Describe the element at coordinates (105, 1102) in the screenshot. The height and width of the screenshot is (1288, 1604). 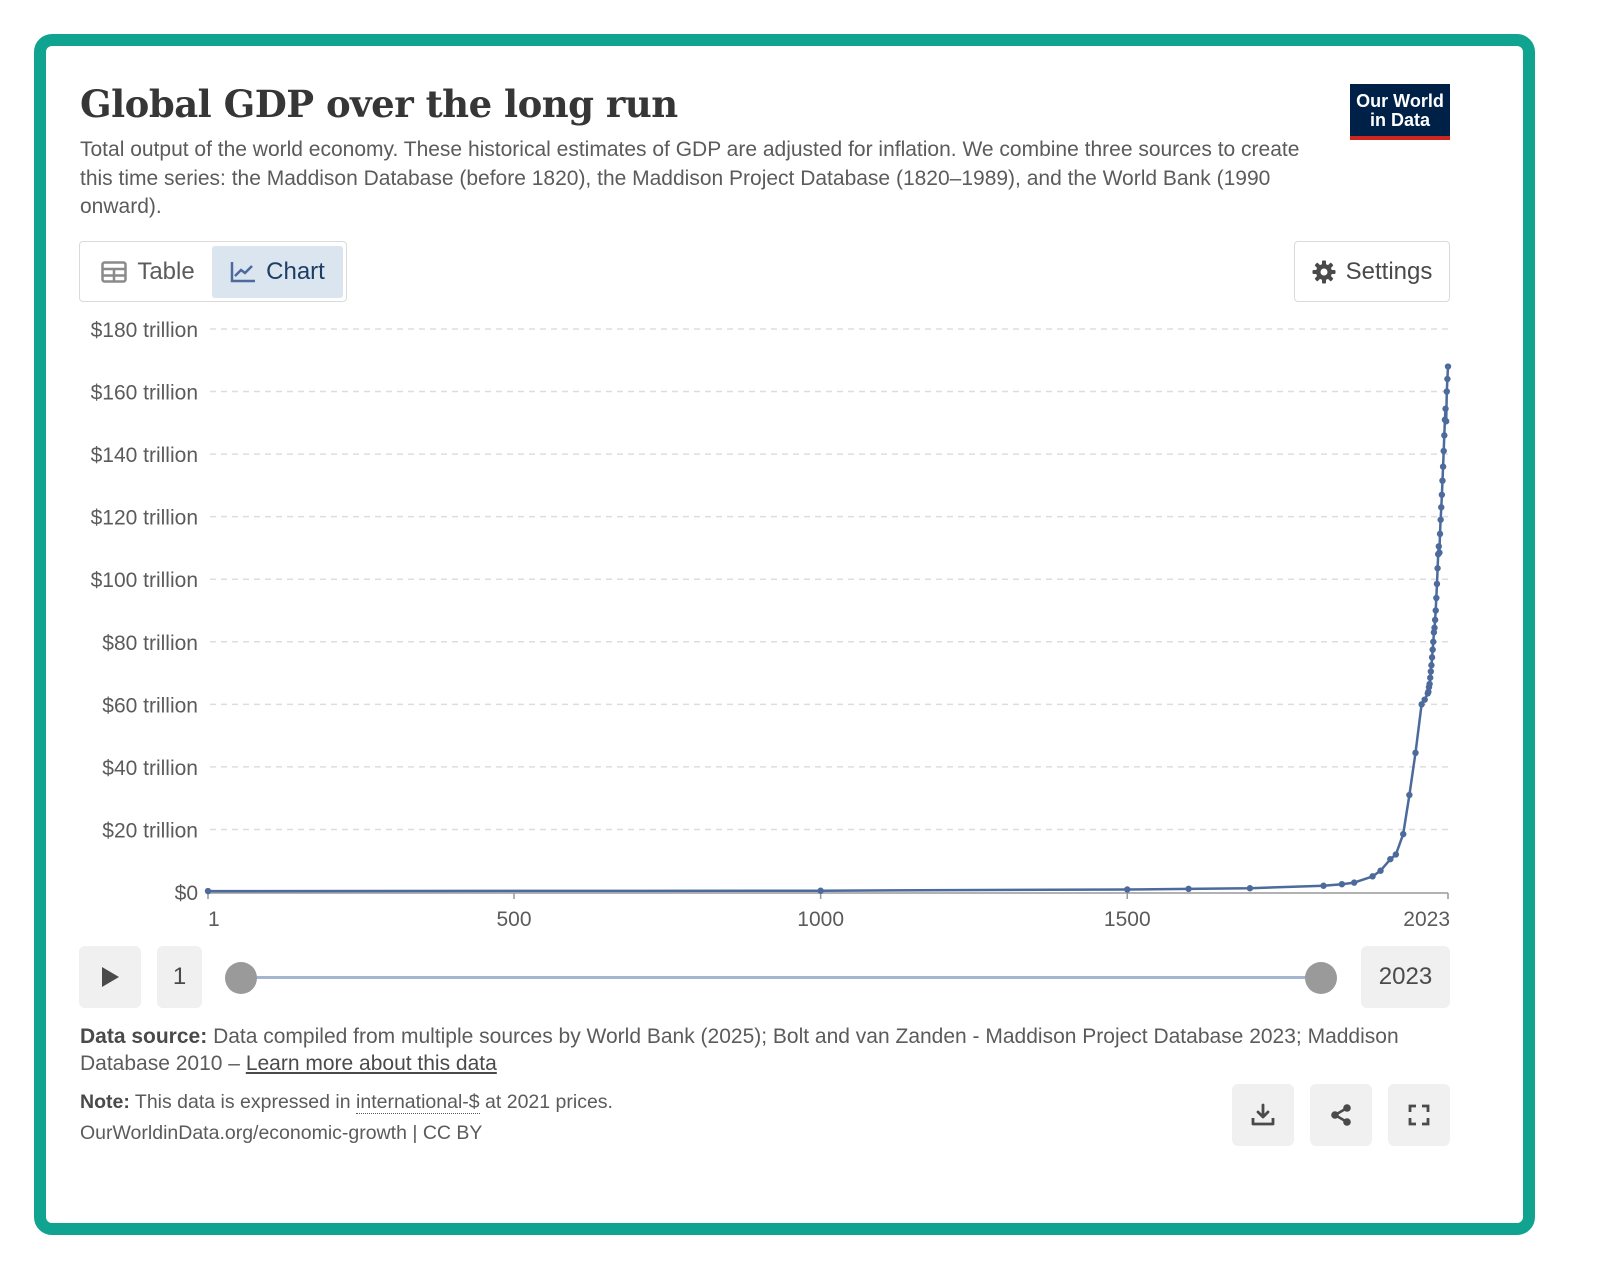
I see `note-prefix: Note:` at that location.